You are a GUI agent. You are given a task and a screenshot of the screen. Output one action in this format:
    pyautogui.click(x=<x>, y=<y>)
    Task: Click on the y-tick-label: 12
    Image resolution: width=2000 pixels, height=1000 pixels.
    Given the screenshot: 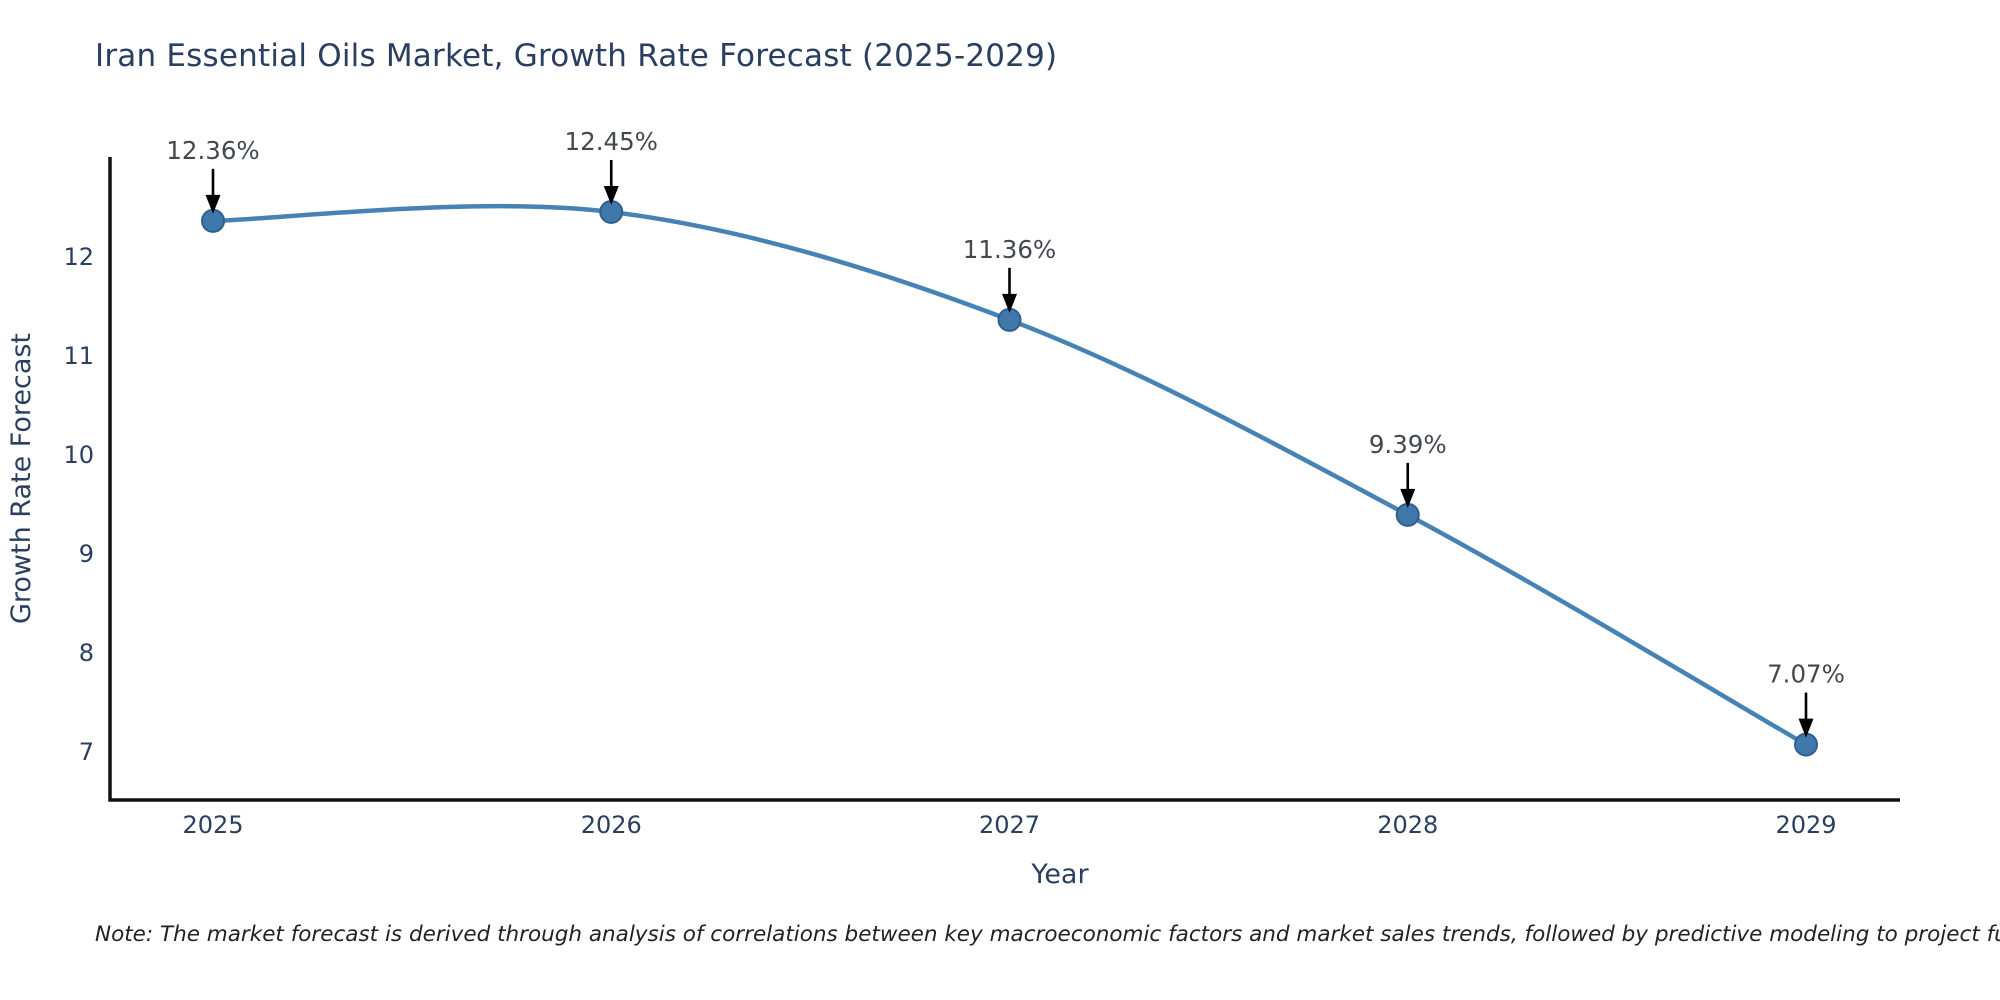 What is the action you would take?
    pyautogui.click(x=78, y=257)
    